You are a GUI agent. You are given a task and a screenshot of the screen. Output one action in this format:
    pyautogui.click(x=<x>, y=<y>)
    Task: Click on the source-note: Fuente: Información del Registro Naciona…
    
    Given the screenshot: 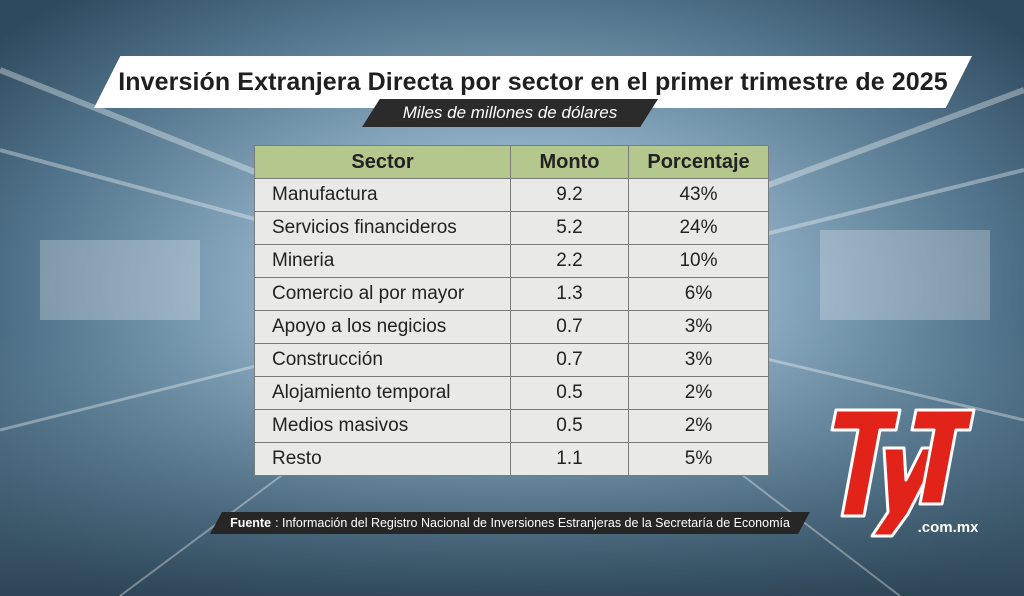 What is the action you would take?
    pyautogui.click(x=510, y=523)
    